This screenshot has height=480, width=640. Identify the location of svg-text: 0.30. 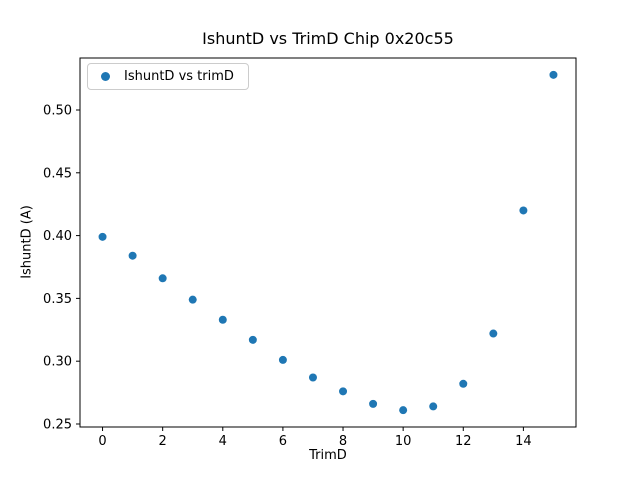
(57, 362).